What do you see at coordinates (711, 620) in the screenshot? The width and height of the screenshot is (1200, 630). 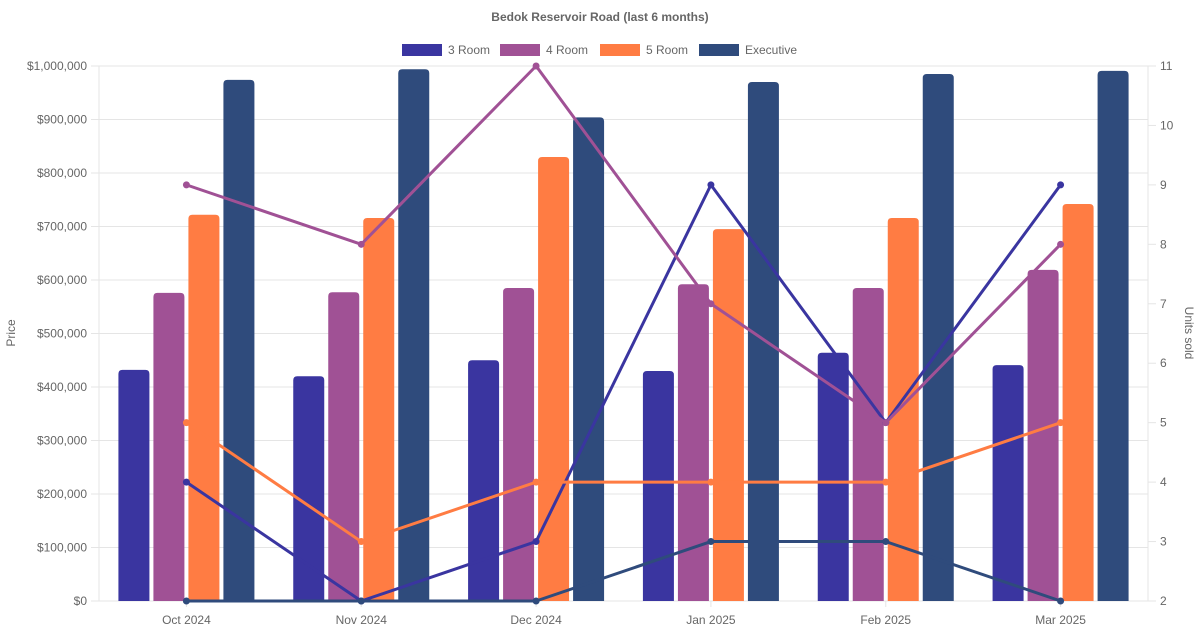 I see `x-tick-label: Jan 2025` at bounding box center [711, 620].